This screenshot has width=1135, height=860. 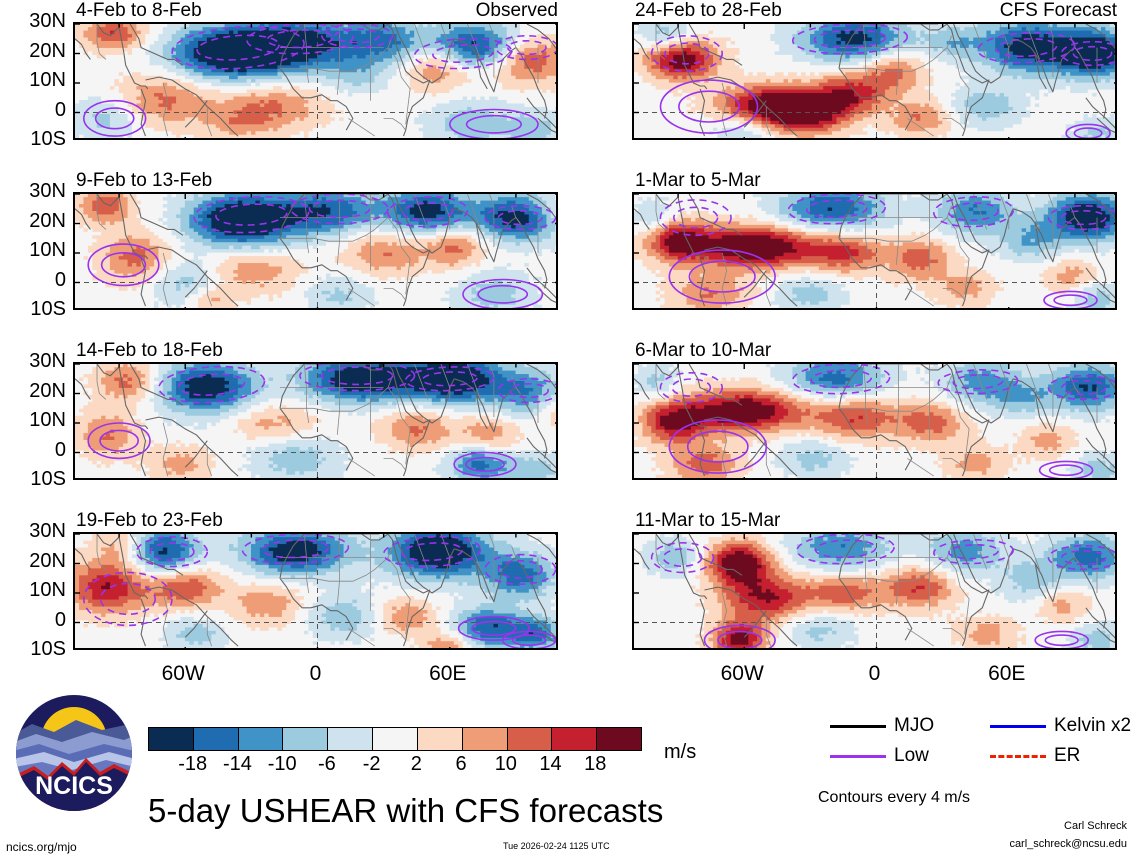 What do you see at coordinates (237, 764) in the screenshot?
I see `colorbar-tick--14: -14` at bounding box center [237, 764].